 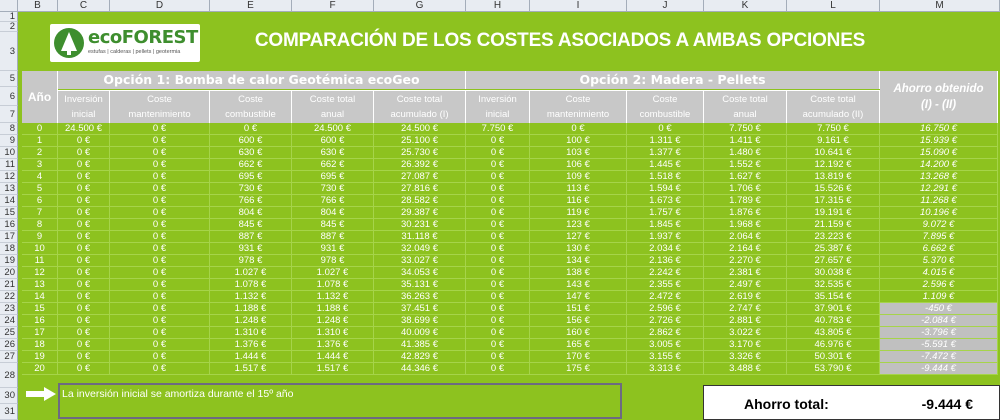 What do you see at coordinates (833, 165) in the screenshot?
I see `table-cell: 12.192 €` at bounding box center [833, 165].